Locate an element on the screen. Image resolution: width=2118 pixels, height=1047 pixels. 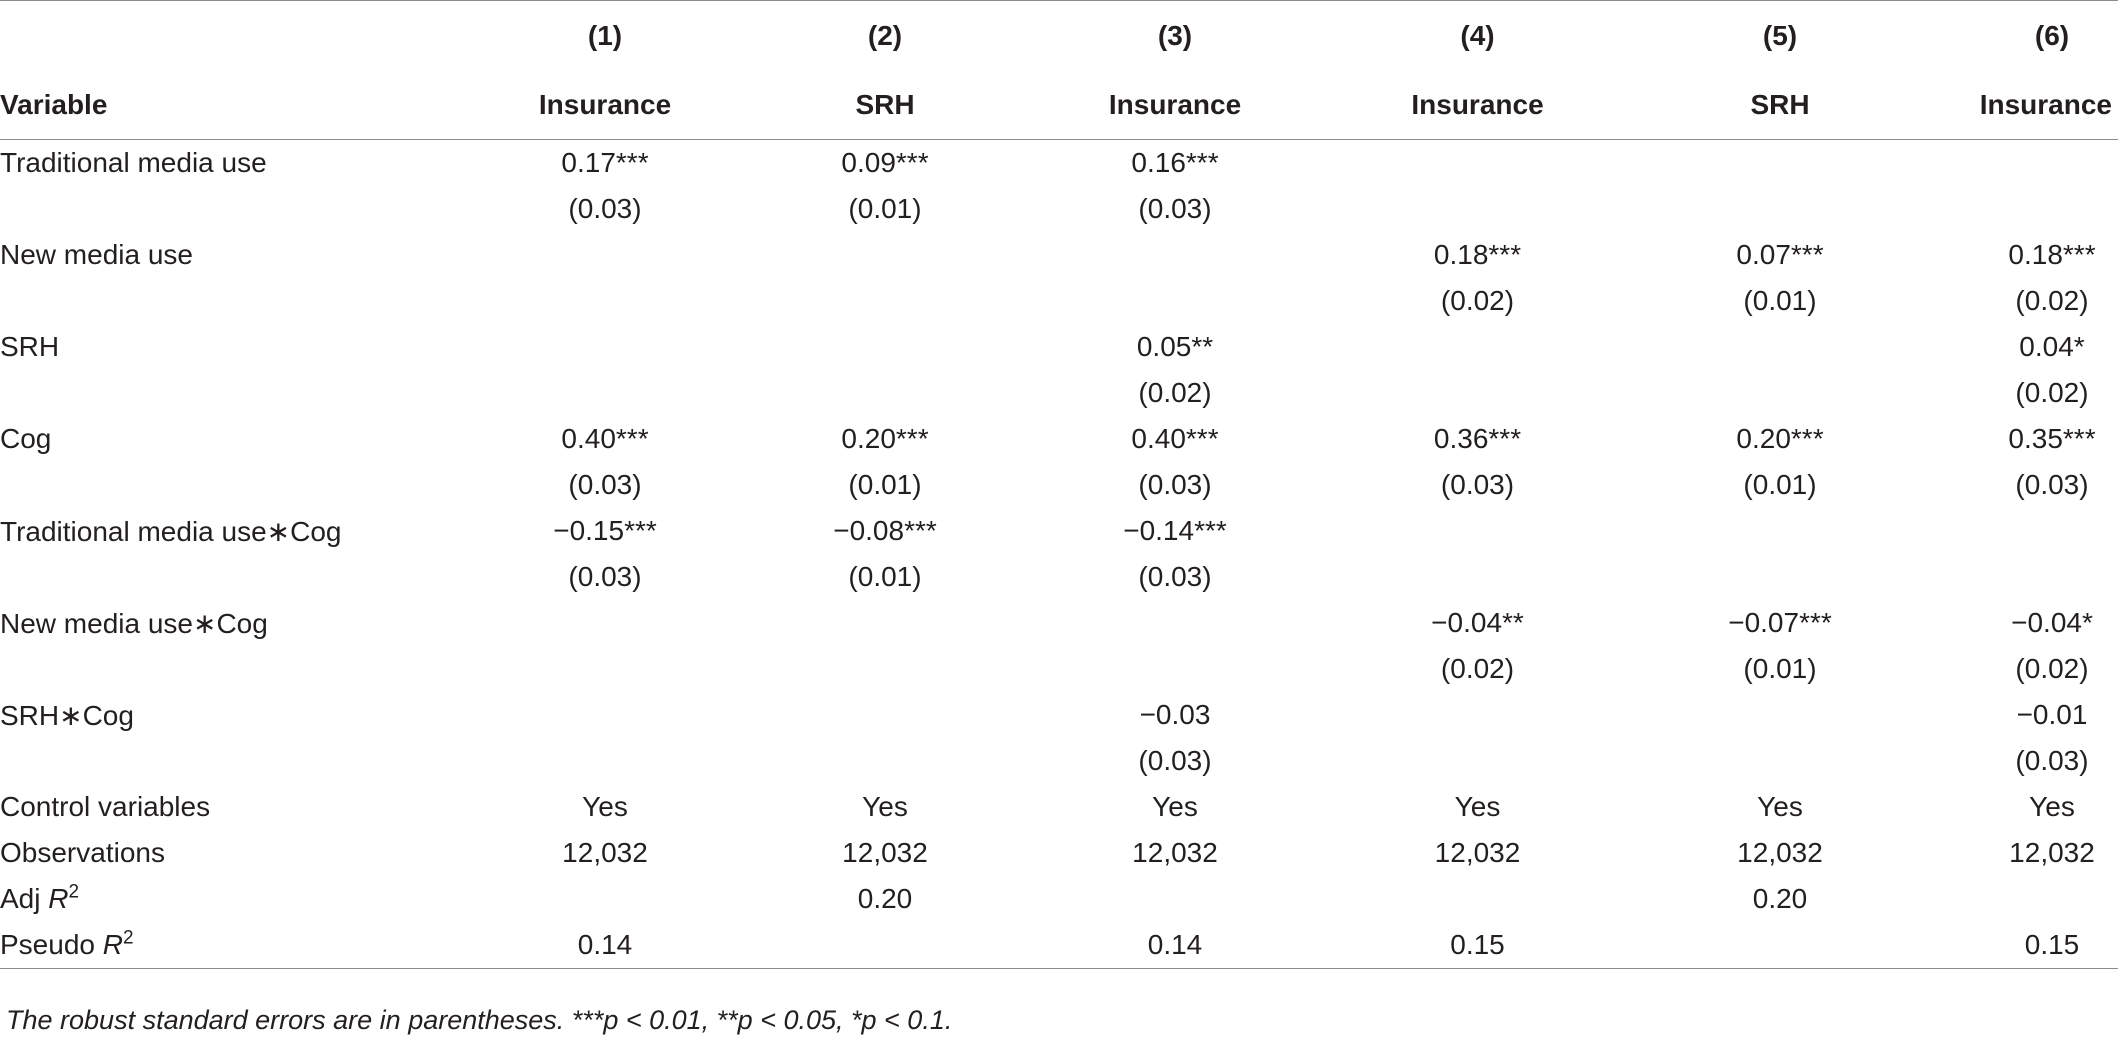
table-cell: 0.07*** is located at coordinates (1780, 254).